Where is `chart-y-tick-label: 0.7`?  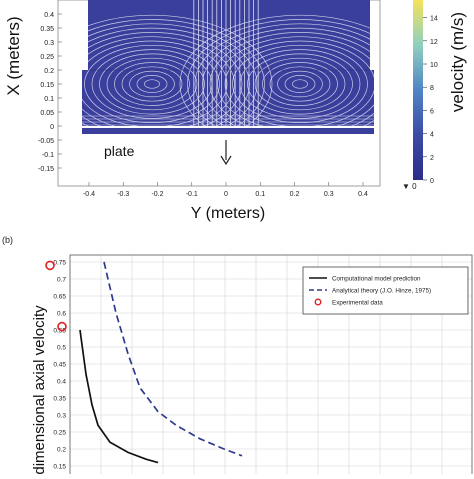
chart-y-tick-label: 0.7 is located at coordinates (61, 280).